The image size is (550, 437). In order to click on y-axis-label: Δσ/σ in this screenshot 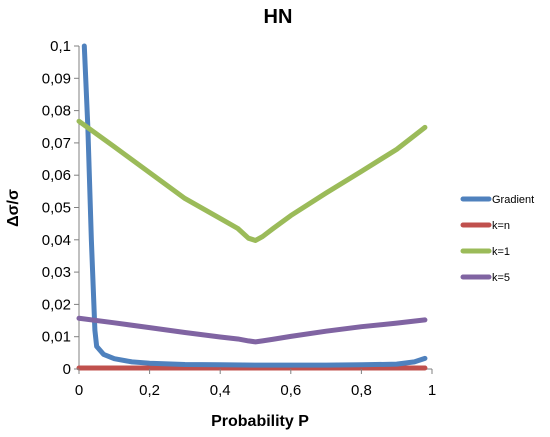, I will do `click(13, 208)`.